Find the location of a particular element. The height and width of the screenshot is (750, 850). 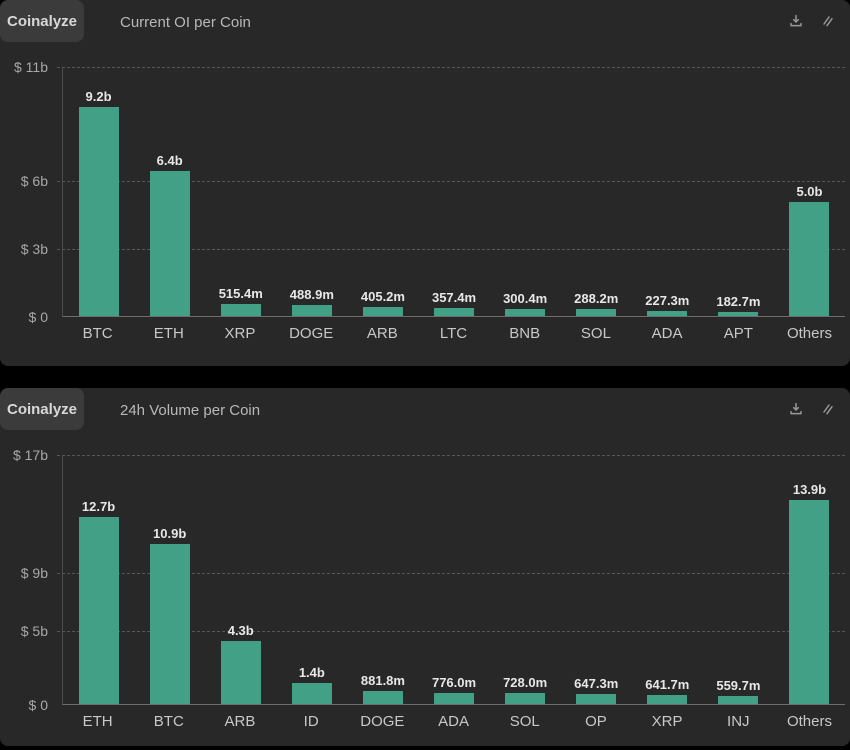

bar-slot: 10.9b is located at coordinates (169, 579).